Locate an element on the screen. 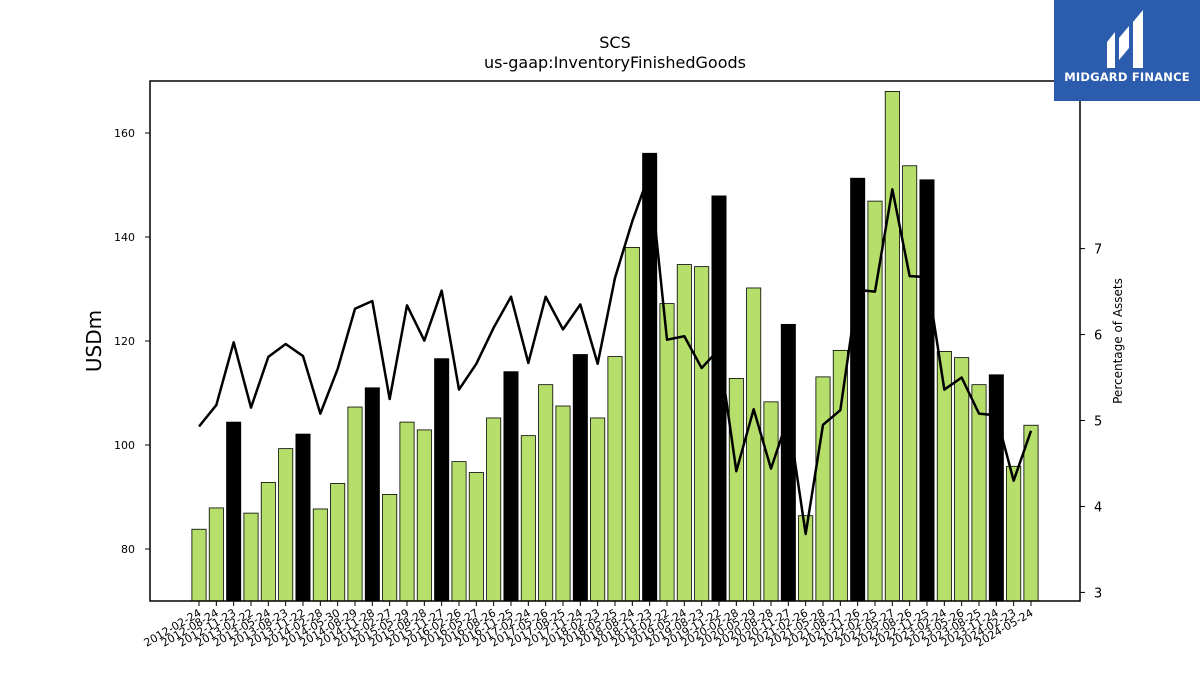 Image resolution: width=1200 pixels, height=675 pixels. y-tick-label: 120 is located at coordinates (124, 341).